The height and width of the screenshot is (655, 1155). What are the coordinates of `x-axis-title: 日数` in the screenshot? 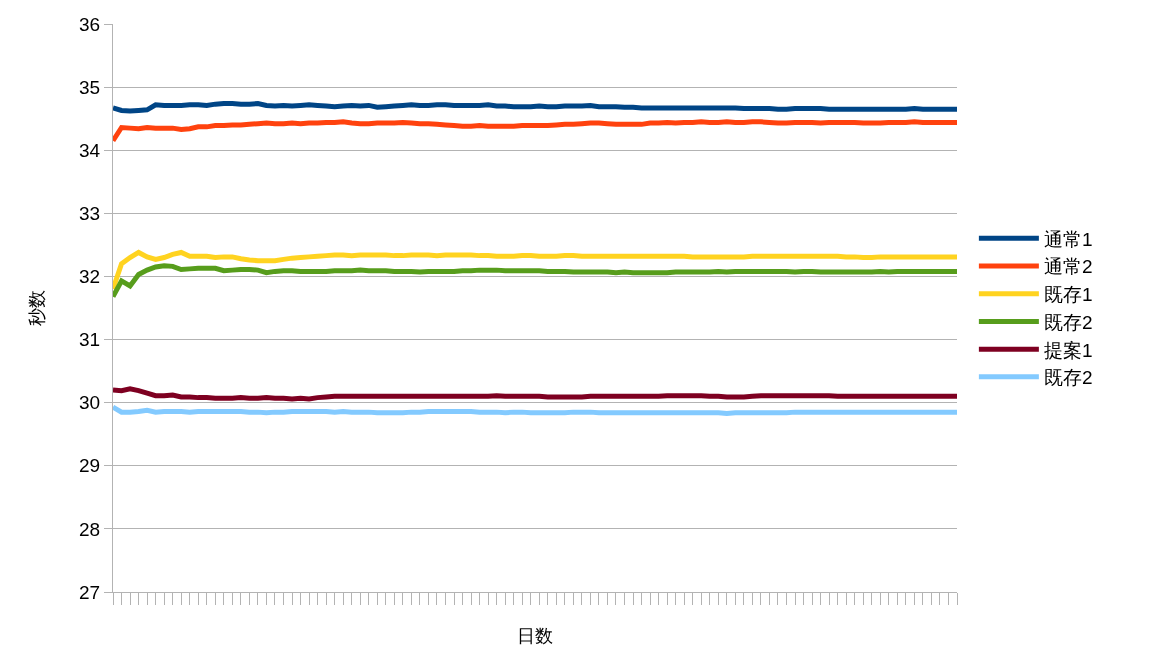 It's located at (535, 635).